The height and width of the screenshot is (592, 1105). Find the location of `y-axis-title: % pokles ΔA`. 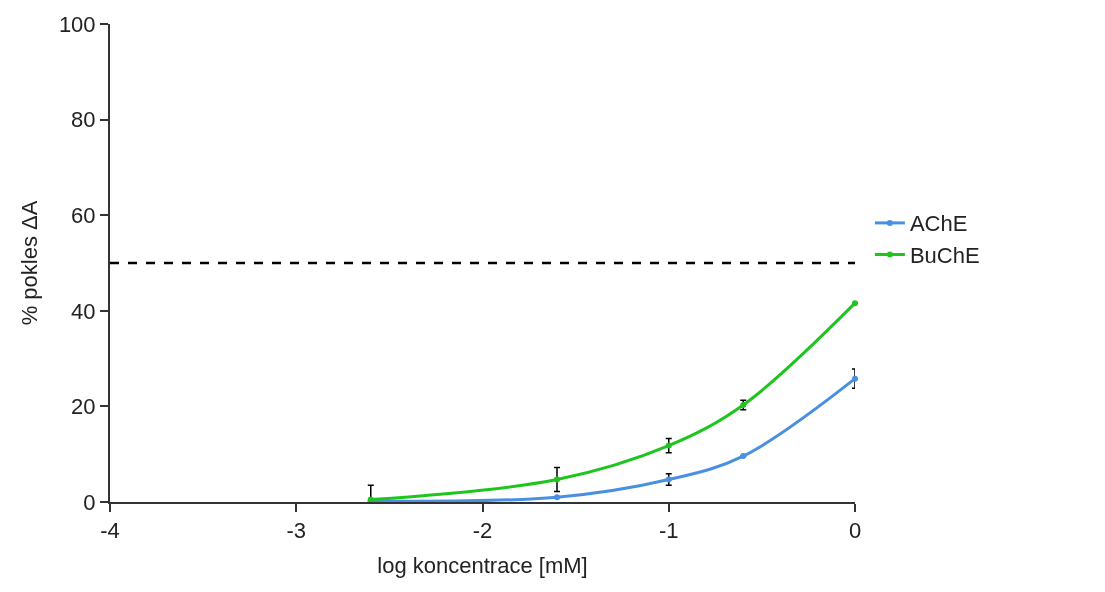

y-axis-title: % pokles ΔA is located at coordinates (30, 263).